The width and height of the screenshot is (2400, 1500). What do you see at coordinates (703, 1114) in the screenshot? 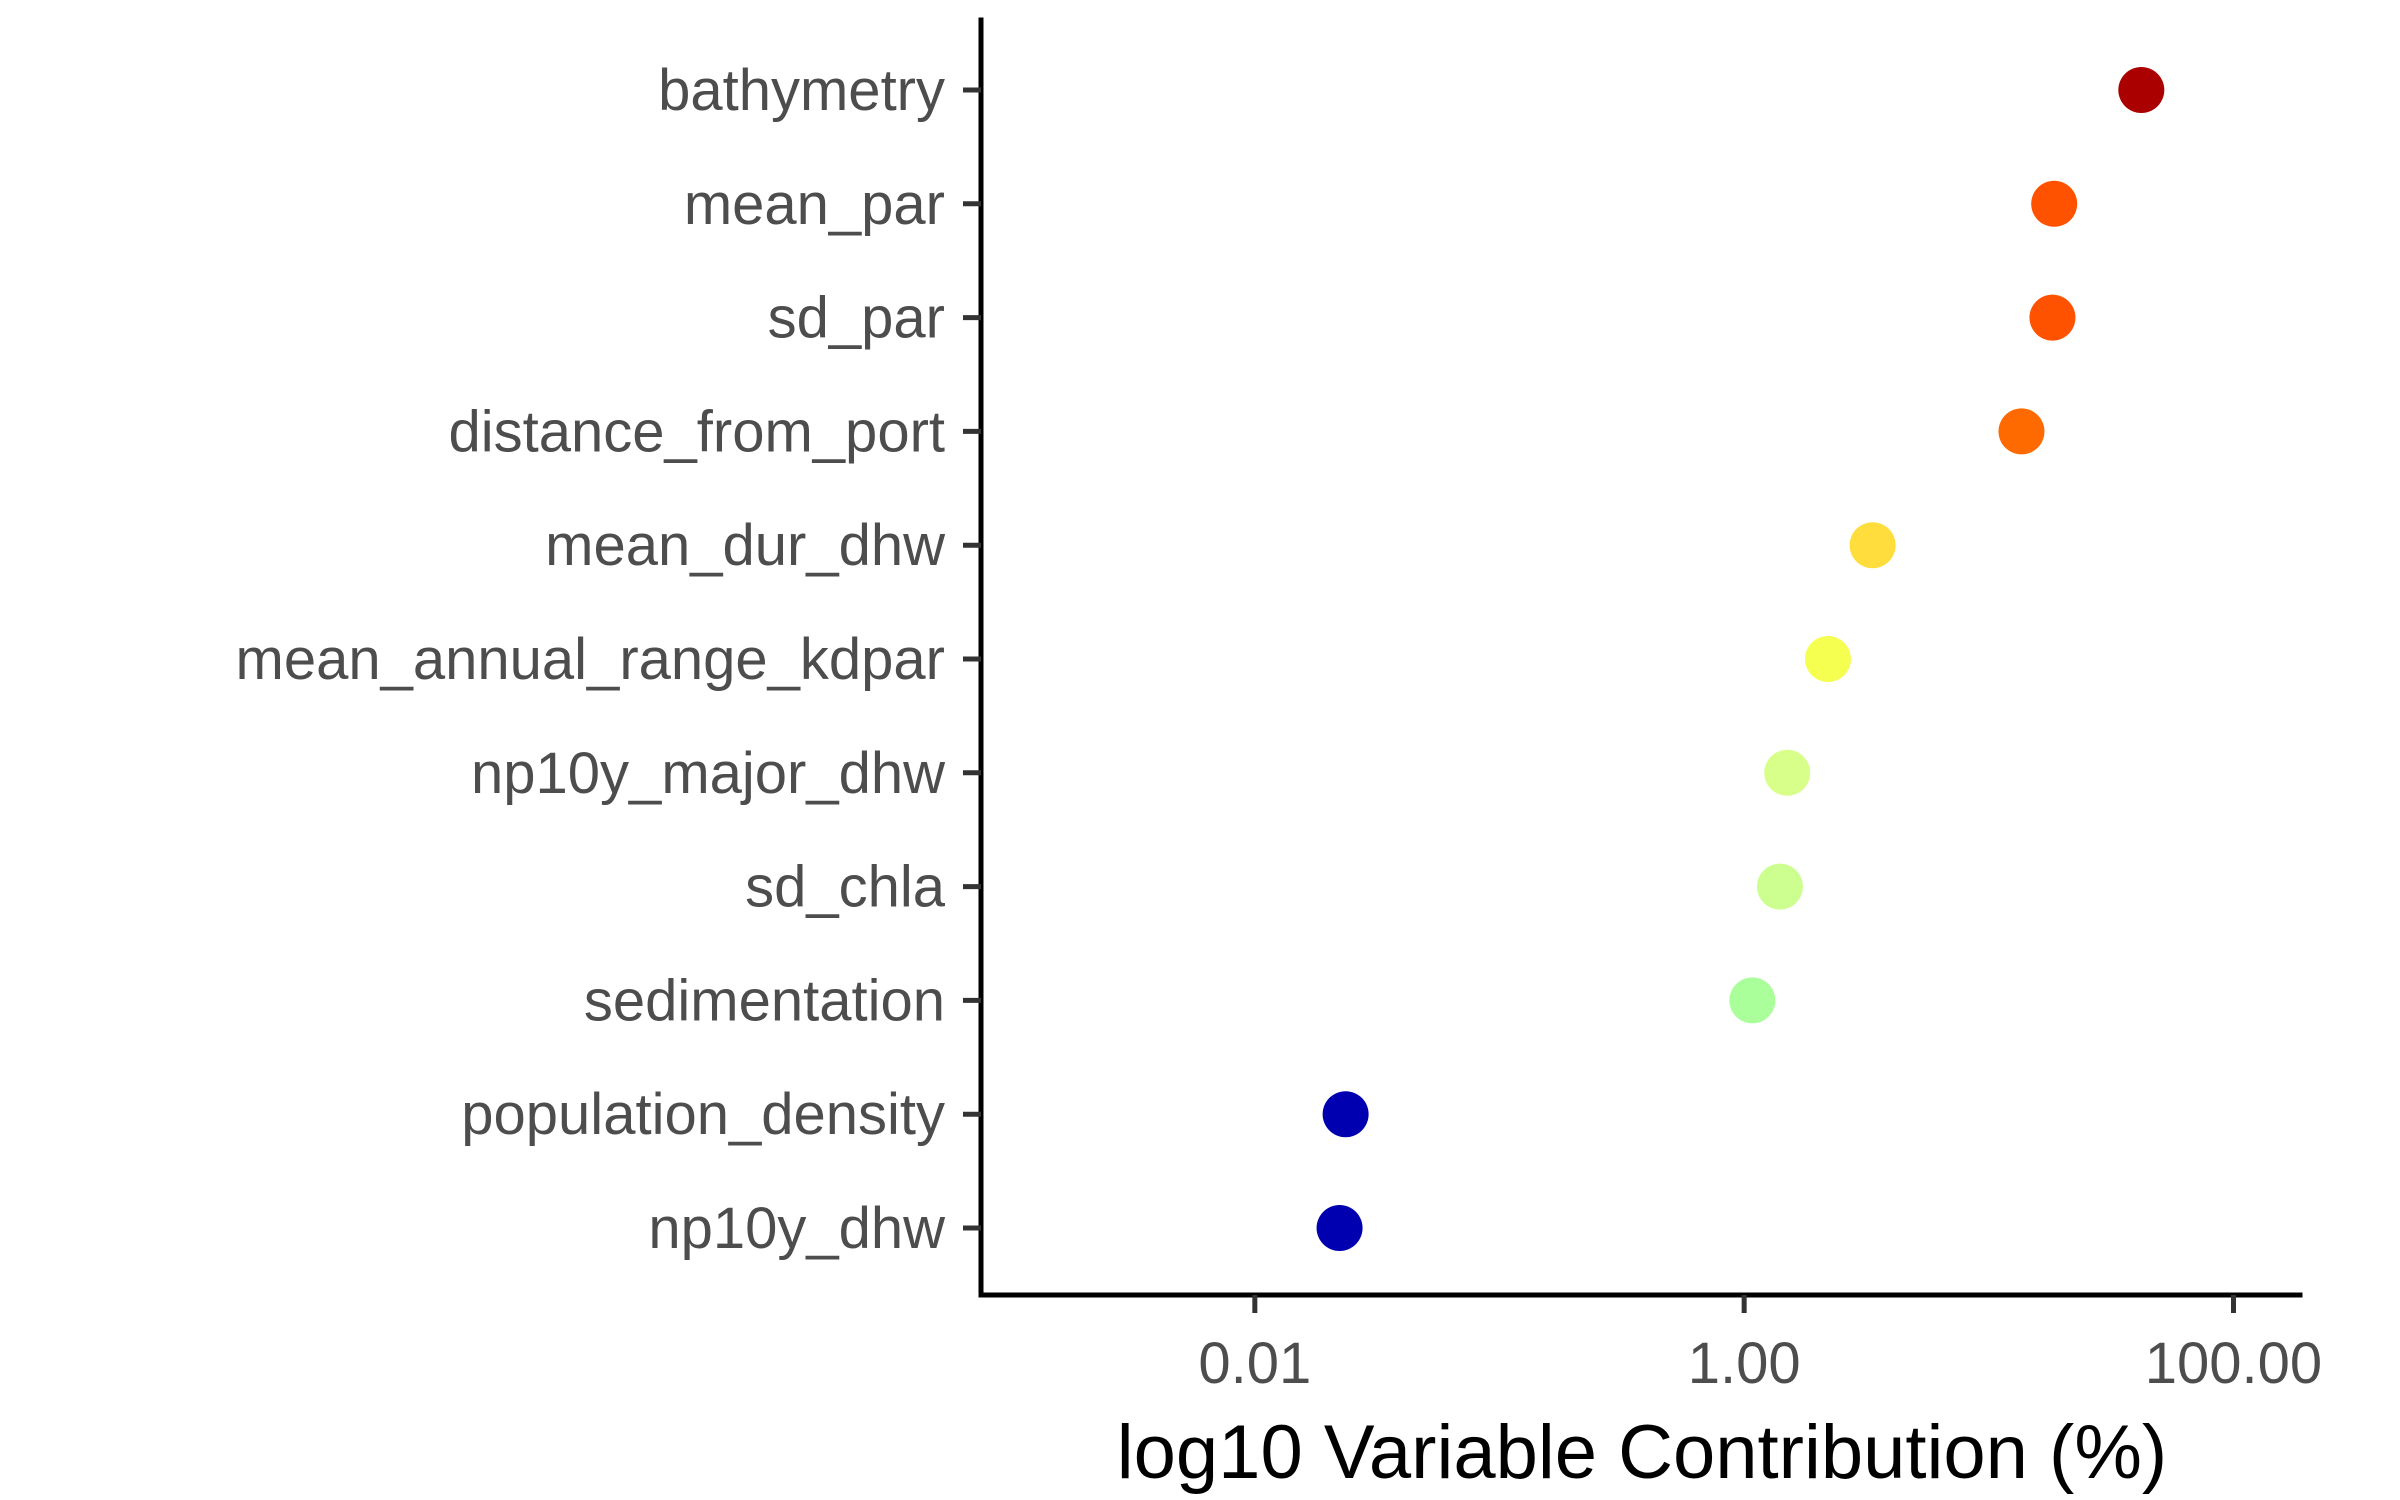
I see `y-tick-label: population_density` at bounding box center [703, 1114].